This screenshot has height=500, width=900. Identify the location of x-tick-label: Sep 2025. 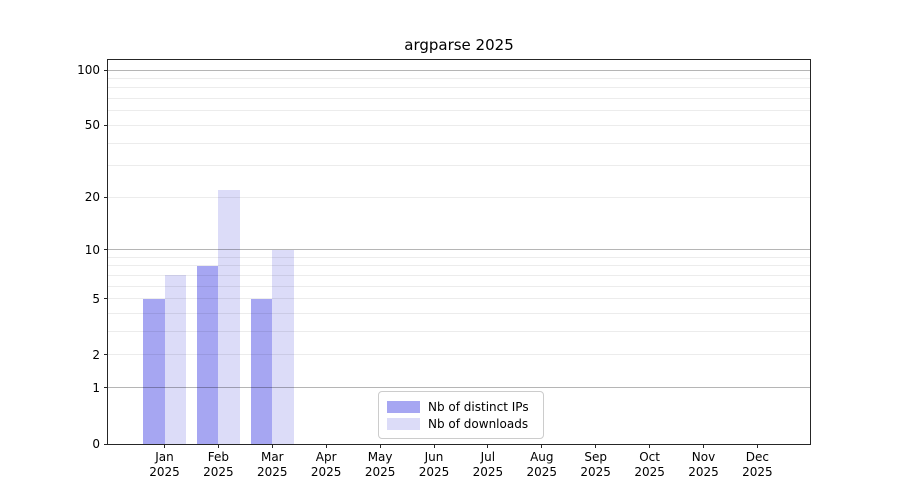
(596, 465).